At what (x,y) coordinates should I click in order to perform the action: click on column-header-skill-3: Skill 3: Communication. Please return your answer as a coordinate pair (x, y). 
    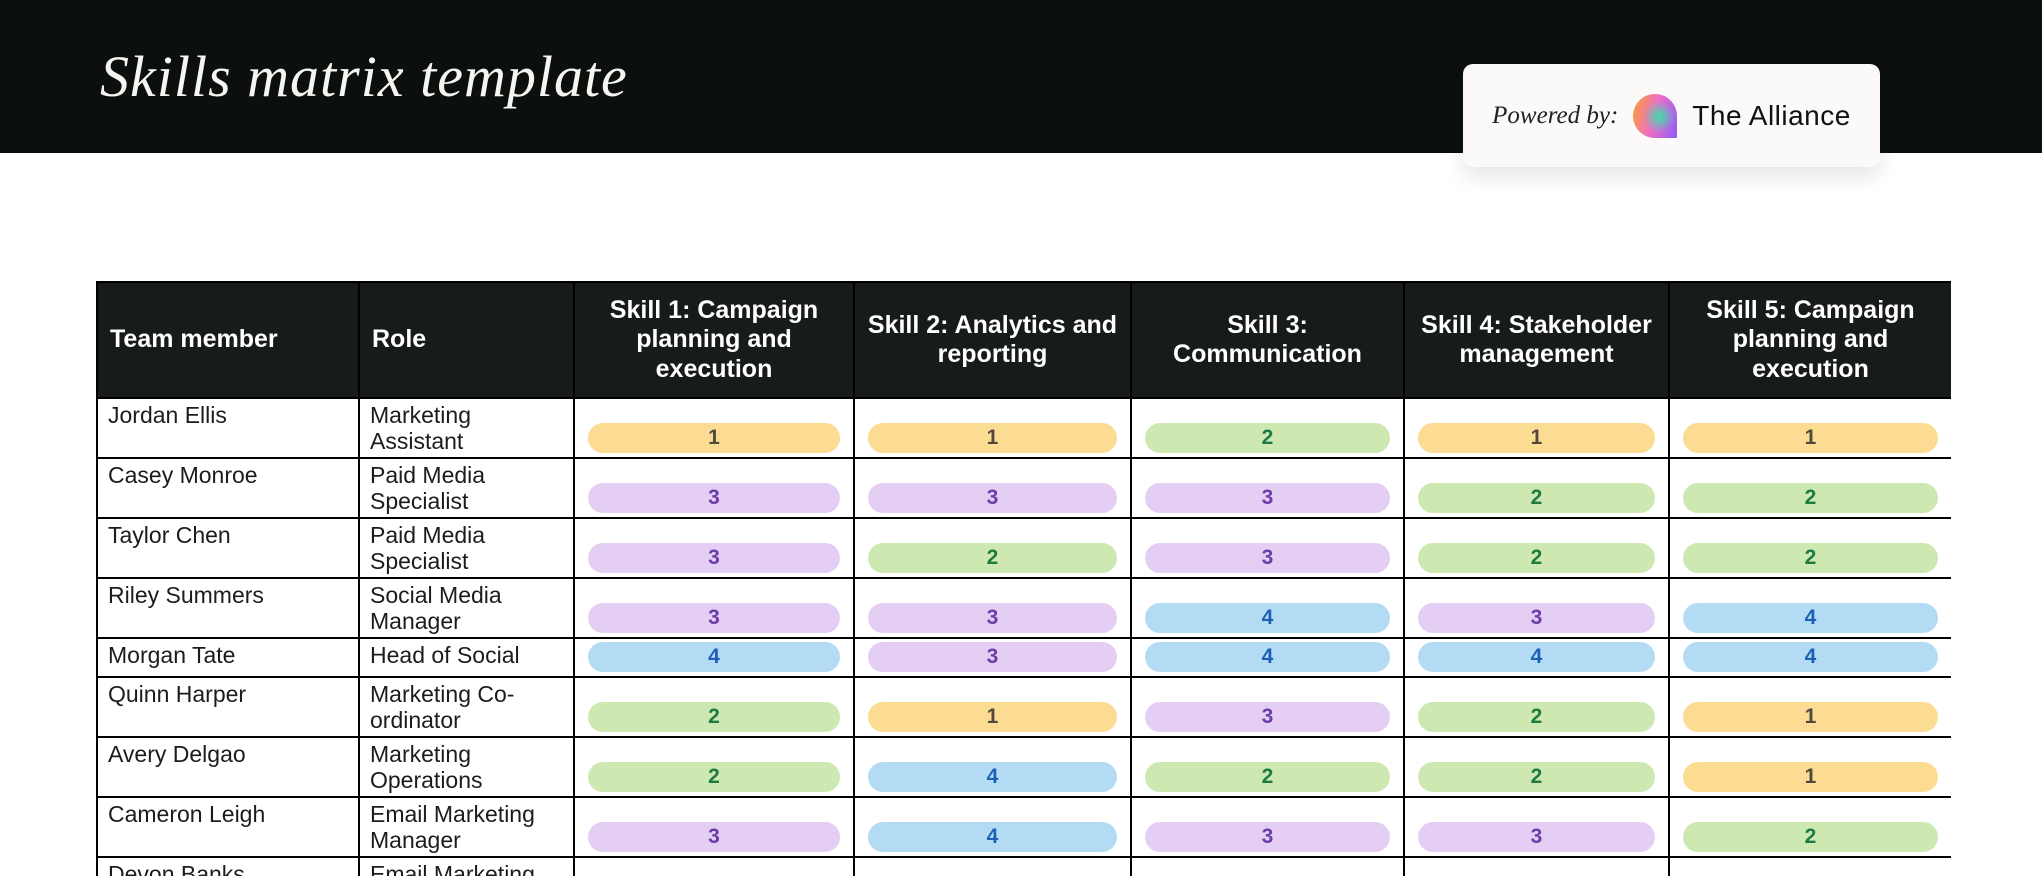
    Looking at the image, I should click on (1267, 340).